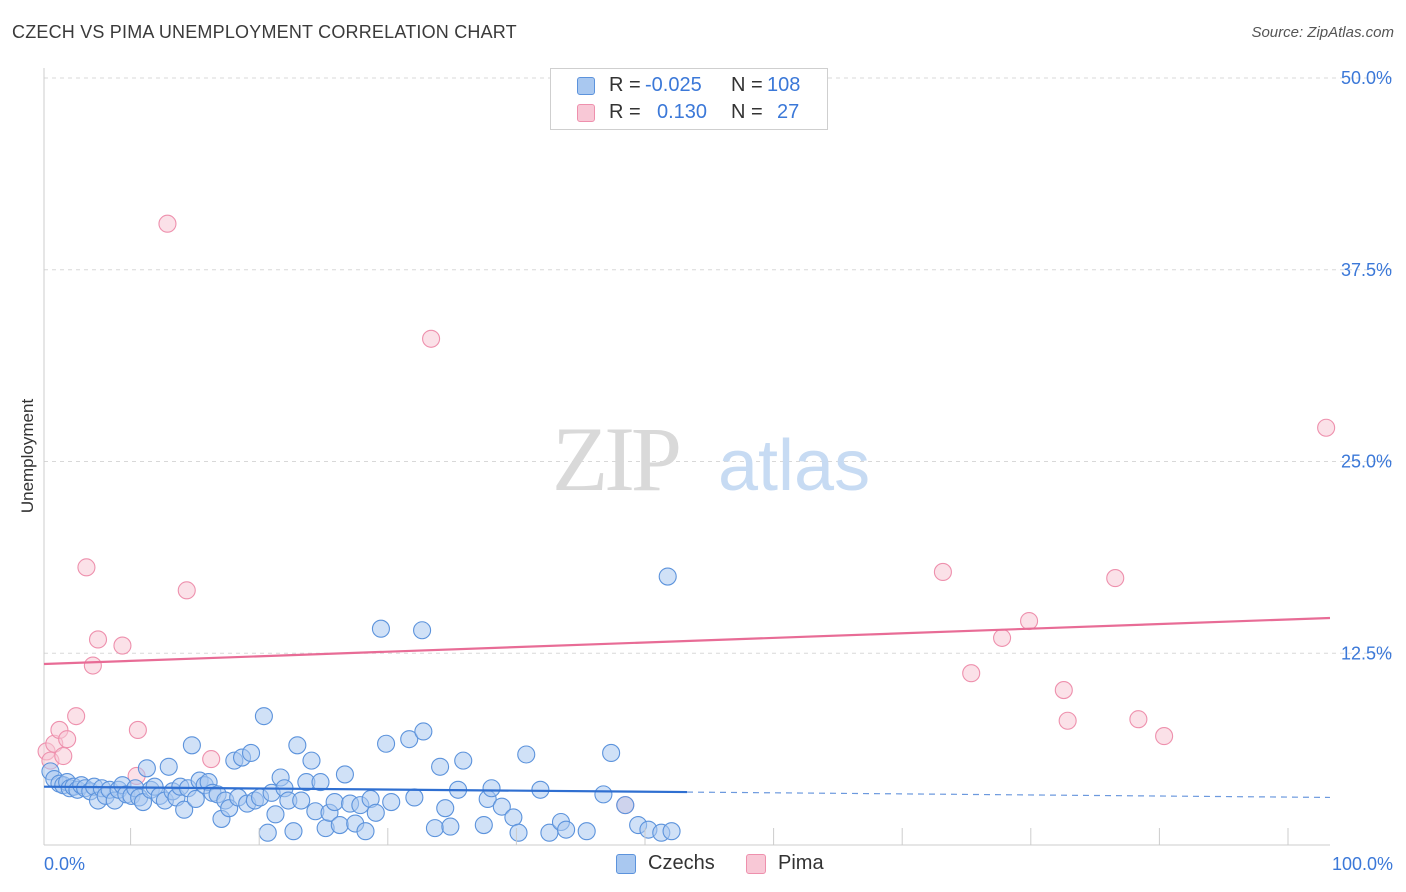  I want to click on czechs-trend-line, so click(365, 789).